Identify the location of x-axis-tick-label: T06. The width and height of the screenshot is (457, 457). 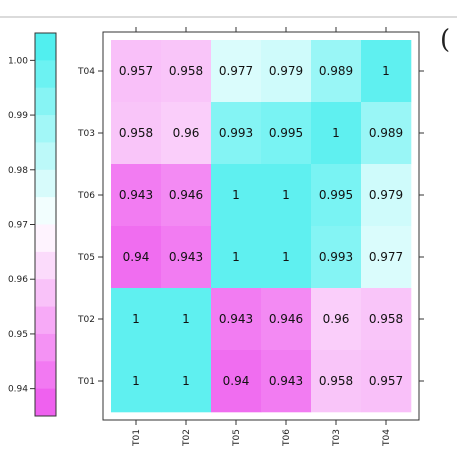
(287, 438).